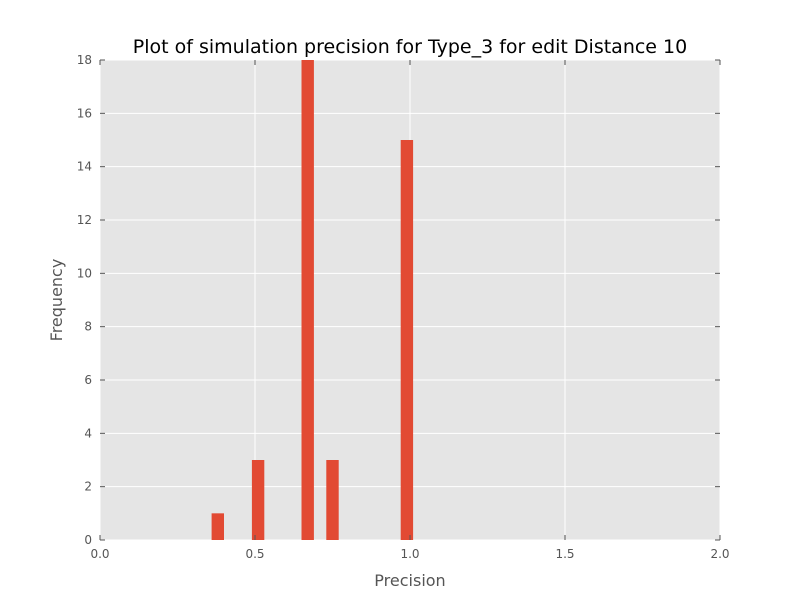 This screenshot has height=600, width=800. I want to click on y-tick-label: 8, so click(88, 327).